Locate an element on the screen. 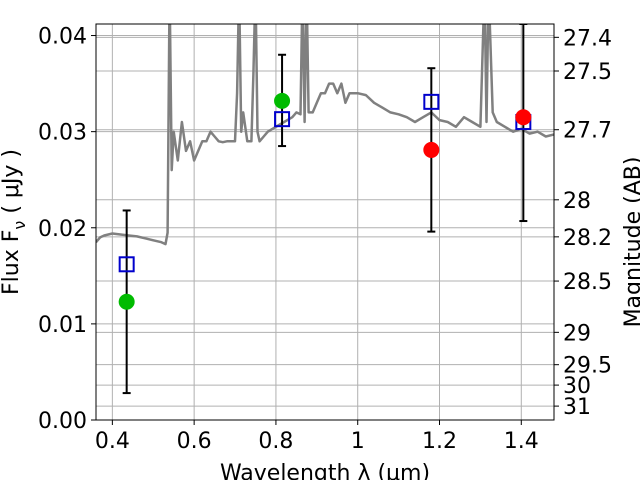  x-tick-label: 0.6 is located at coordinates (194, 441).